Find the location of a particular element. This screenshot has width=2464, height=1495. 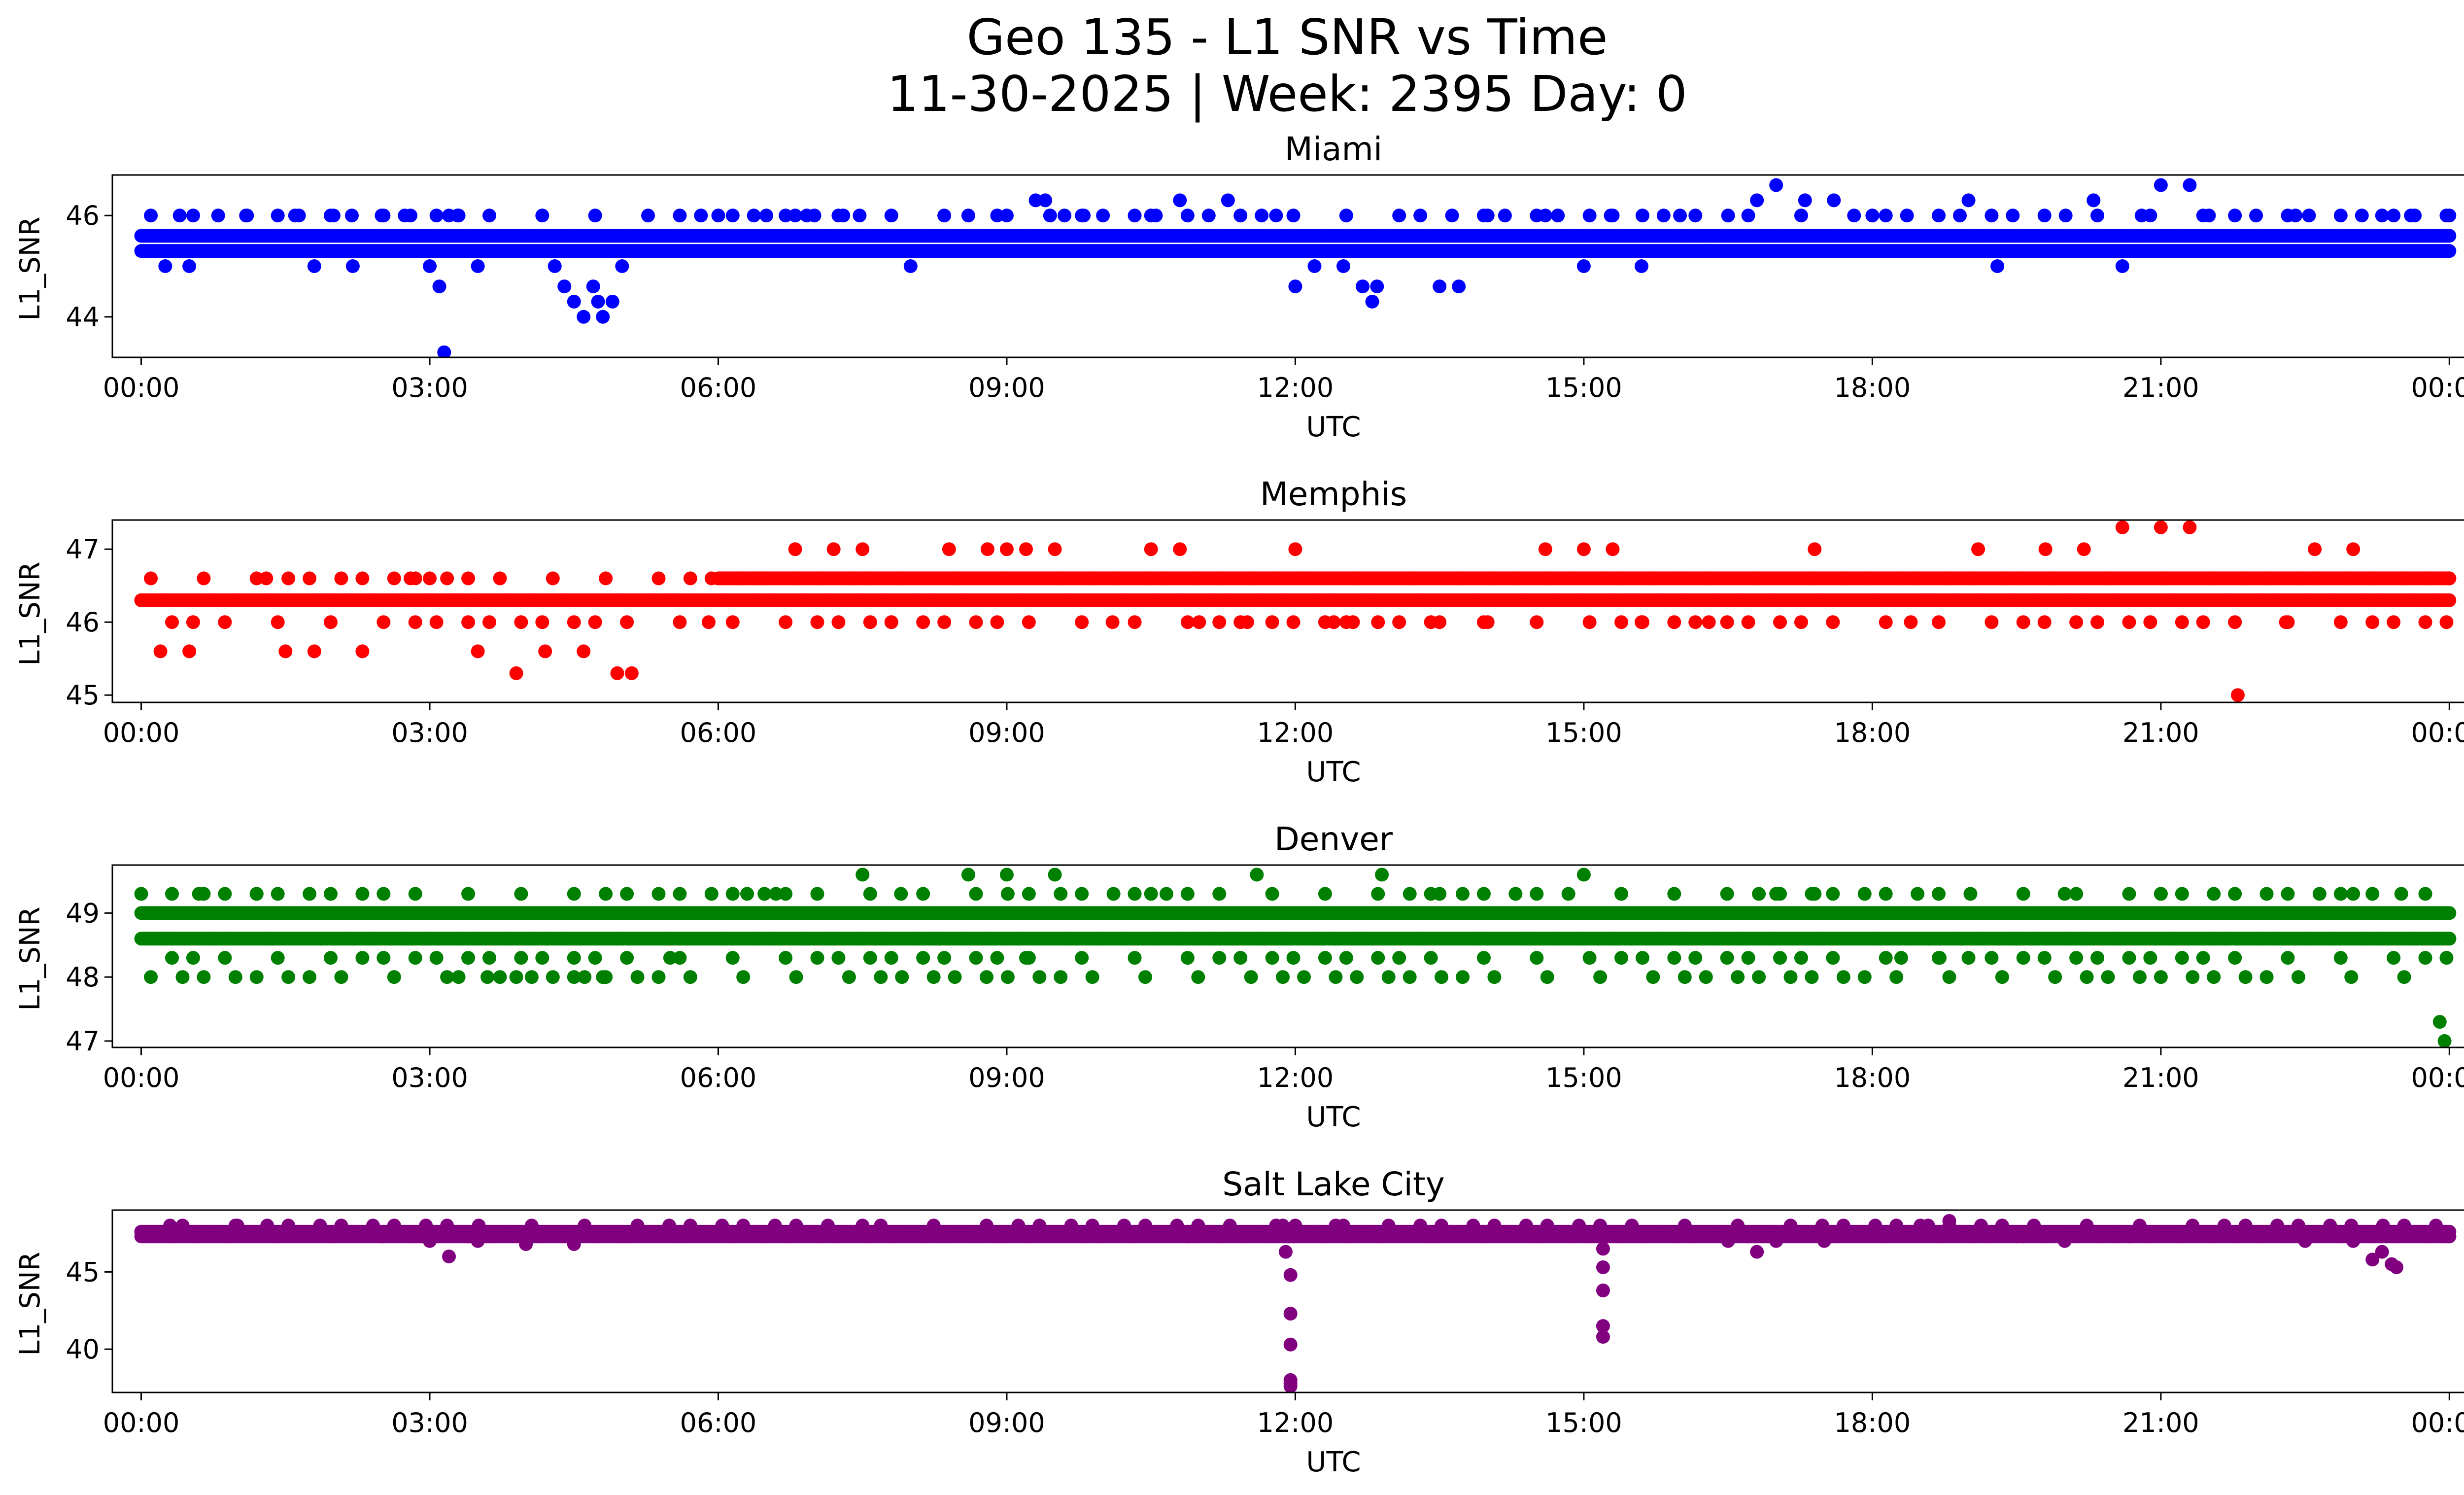

x-tick-label: 09:00 is located at coordinates (1006, 387).